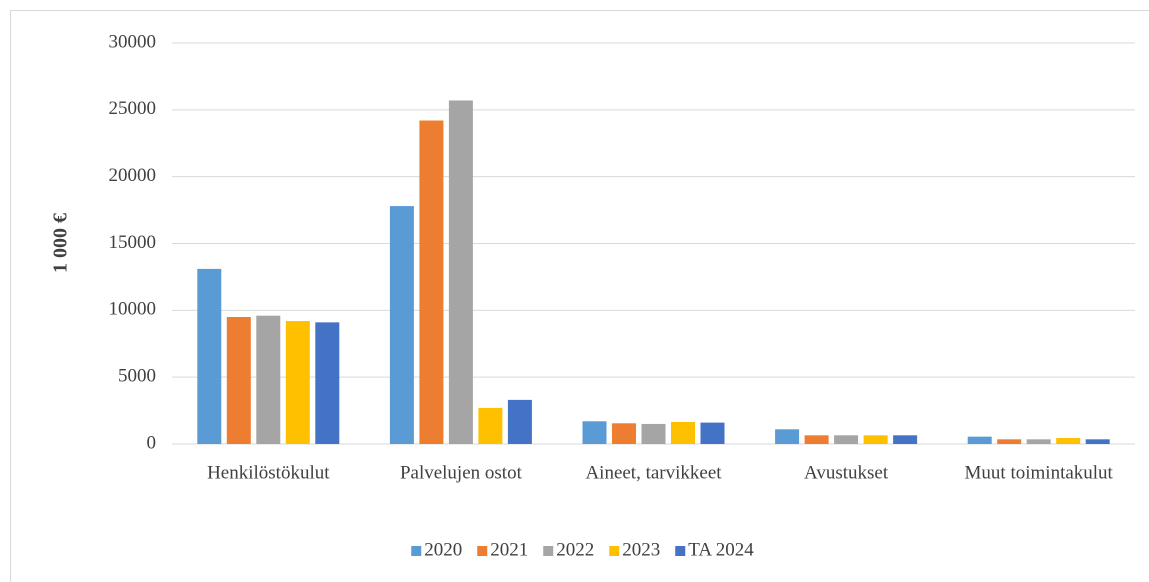  I want to click on y-tick-label: 10000, so click(133, 309).